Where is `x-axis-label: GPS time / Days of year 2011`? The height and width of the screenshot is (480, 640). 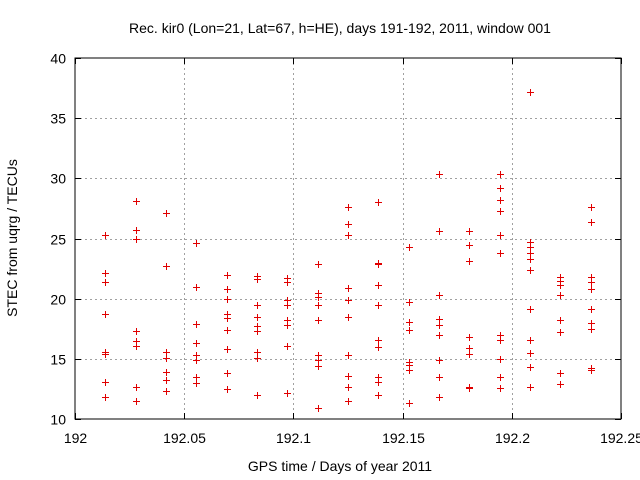 x-axis-label: GPS time / Days of year 2011 is located at coordinates (340, 466).